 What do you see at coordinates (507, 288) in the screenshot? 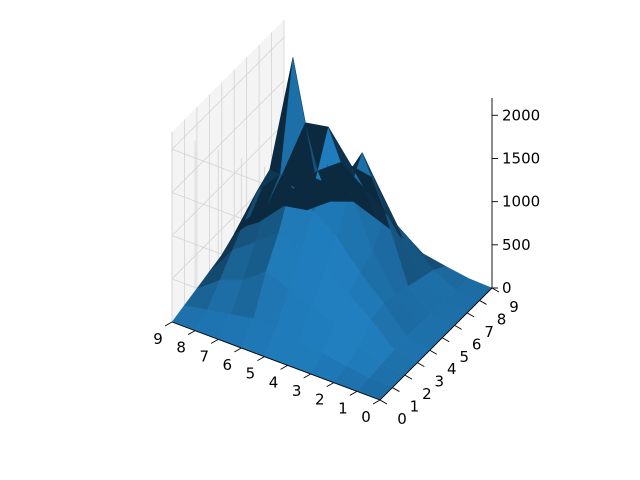
I see `z-tick-label: 0` at bounding box center [507, 288].